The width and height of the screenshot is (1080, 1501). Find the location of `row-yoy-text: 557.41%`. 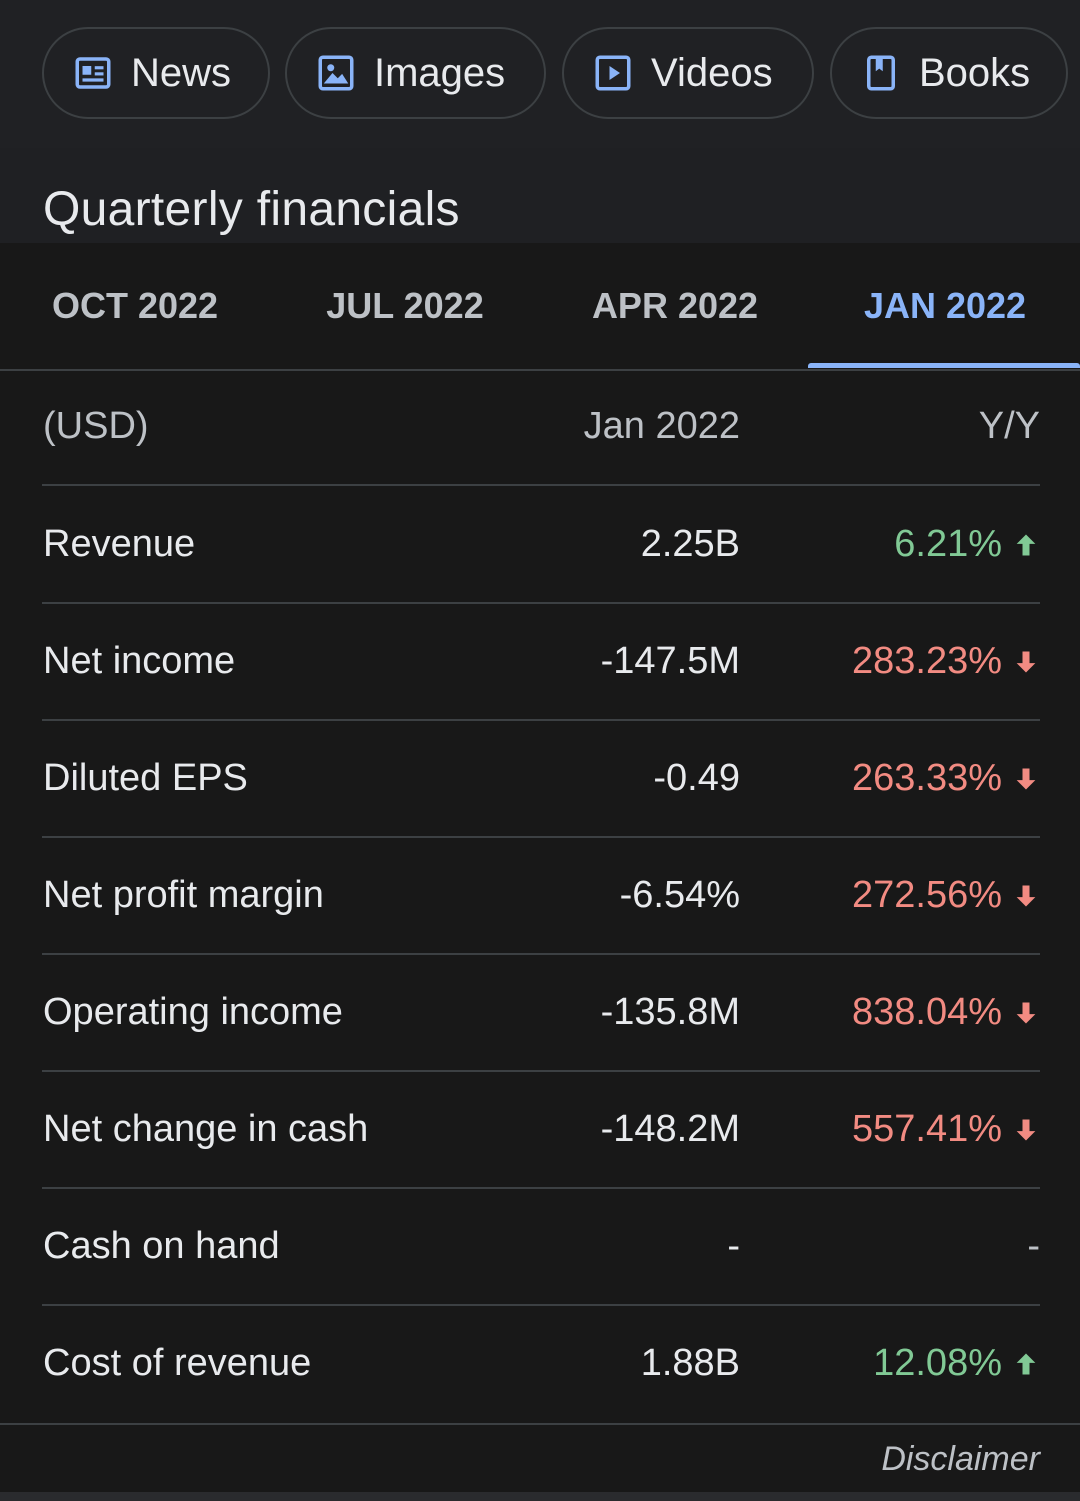

row-yoy-text: 557.41% is located at coordinates (926, 1129).